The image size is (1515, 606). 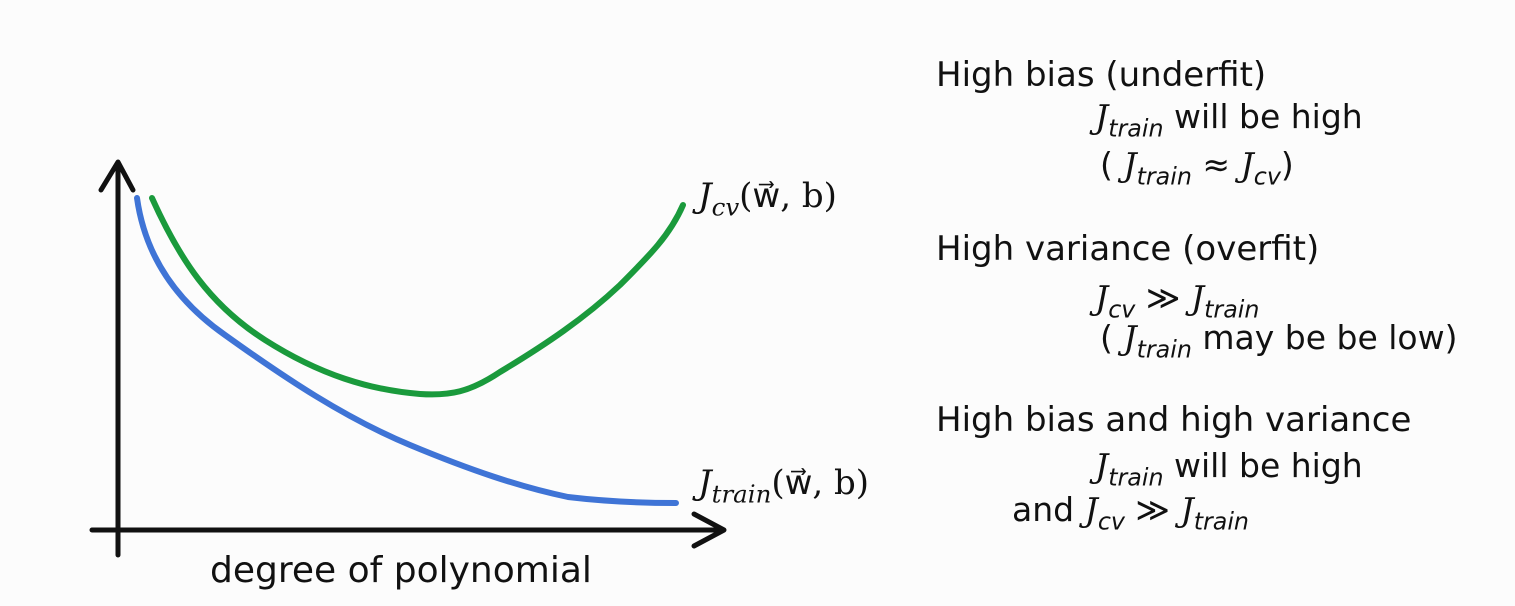 What do you see at coordinates (1048, 509) in the screenshot?
I see `and-text: and` at bounding box center [1048, 509].